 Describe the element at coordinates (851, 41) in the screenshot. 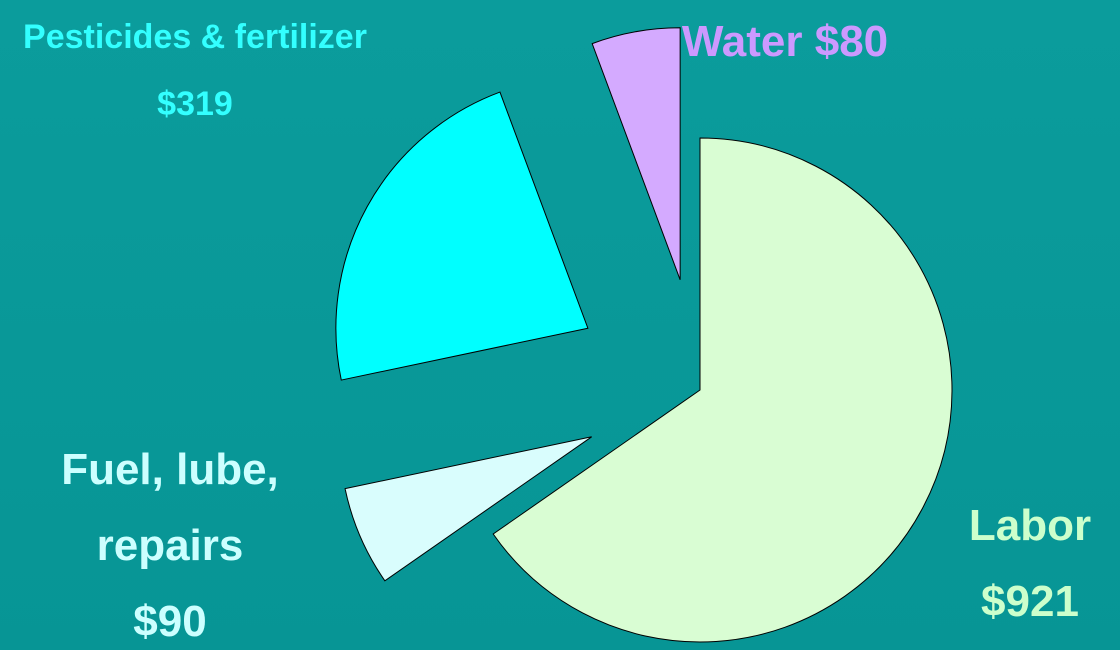

I see `value-label: $80` at that location.